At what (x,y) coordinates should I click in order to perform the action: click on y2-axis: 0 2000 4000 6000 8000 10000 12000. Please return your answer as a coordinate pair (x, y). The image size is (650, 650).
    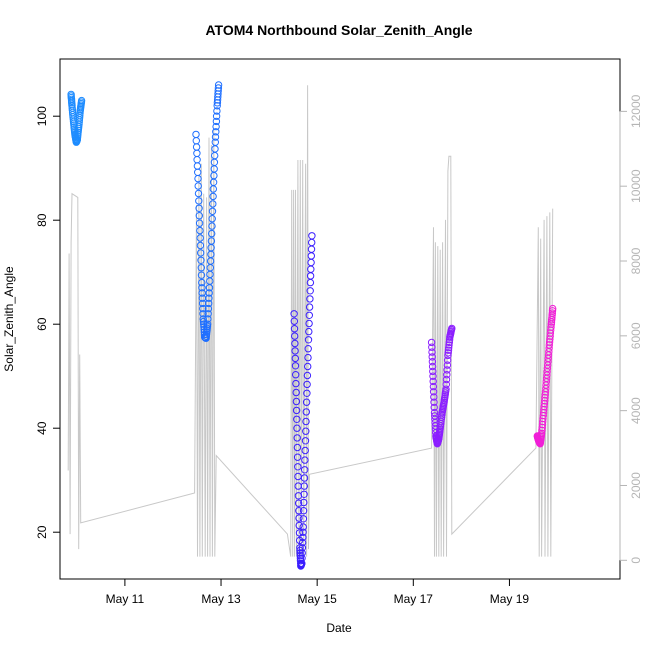
    Looking at the image, I should click on (631, 329).